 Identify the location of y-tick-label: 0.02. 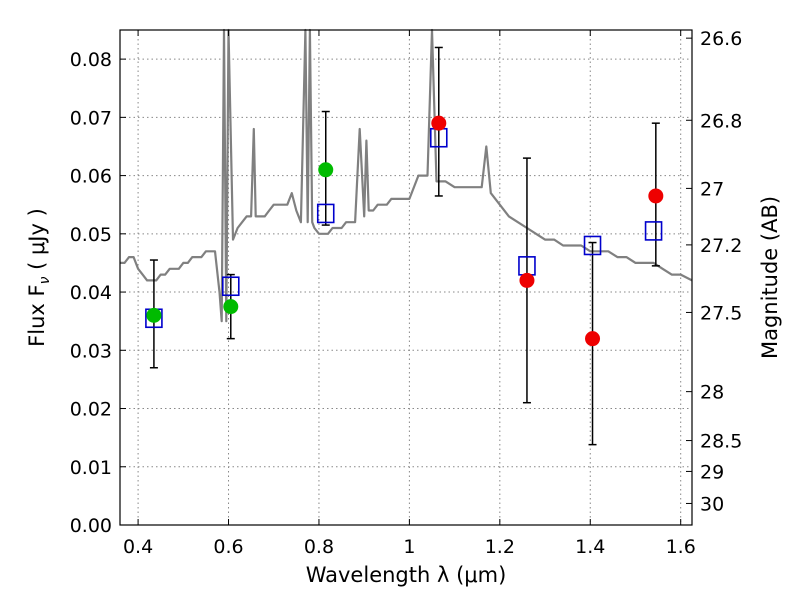
(91, 410).